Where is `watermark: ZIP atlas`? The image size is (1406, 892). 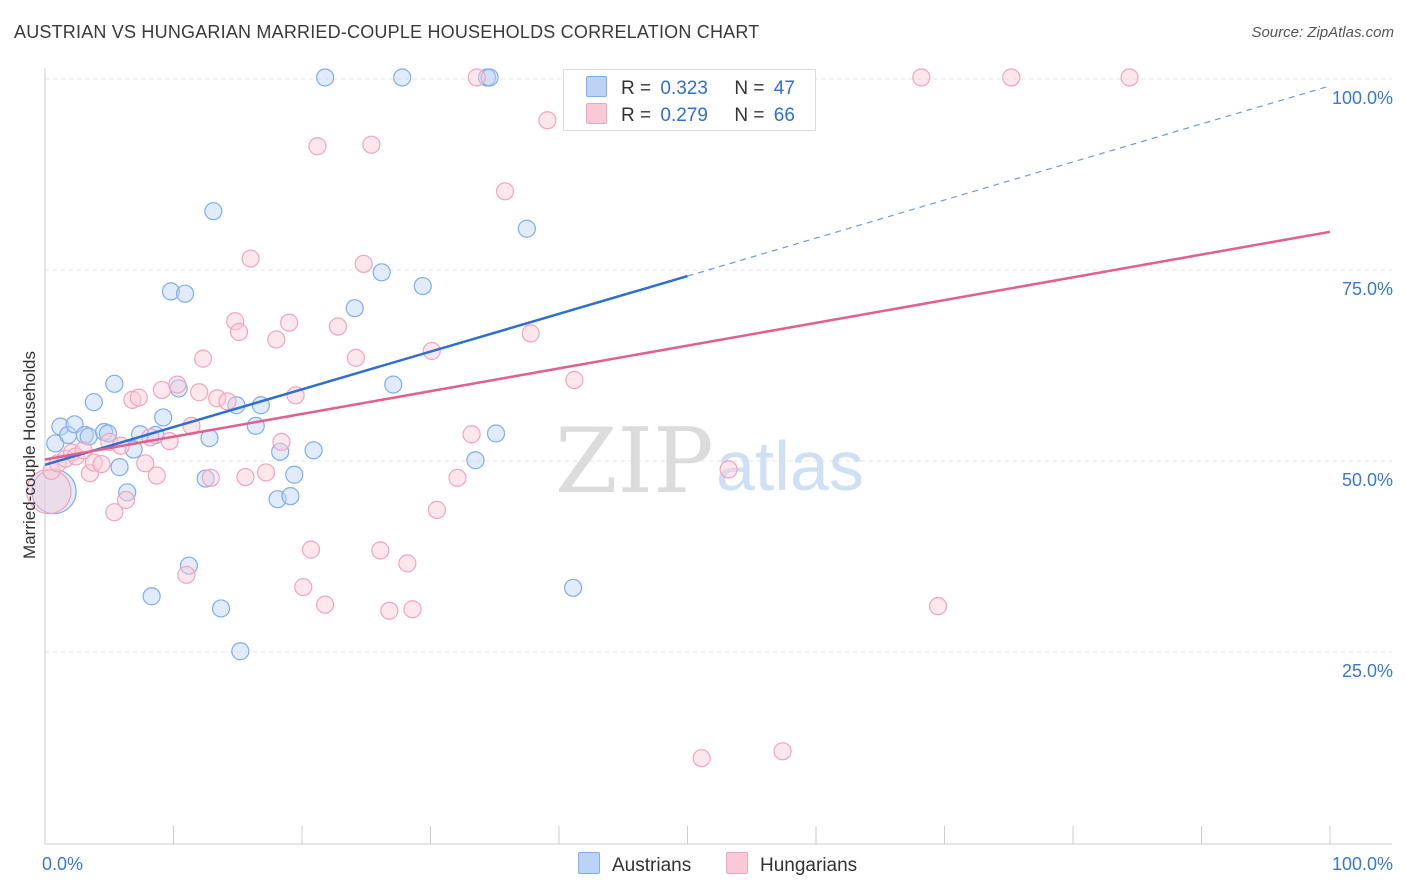
watermark: ZIP atlas is located at coordinates (709, 461).